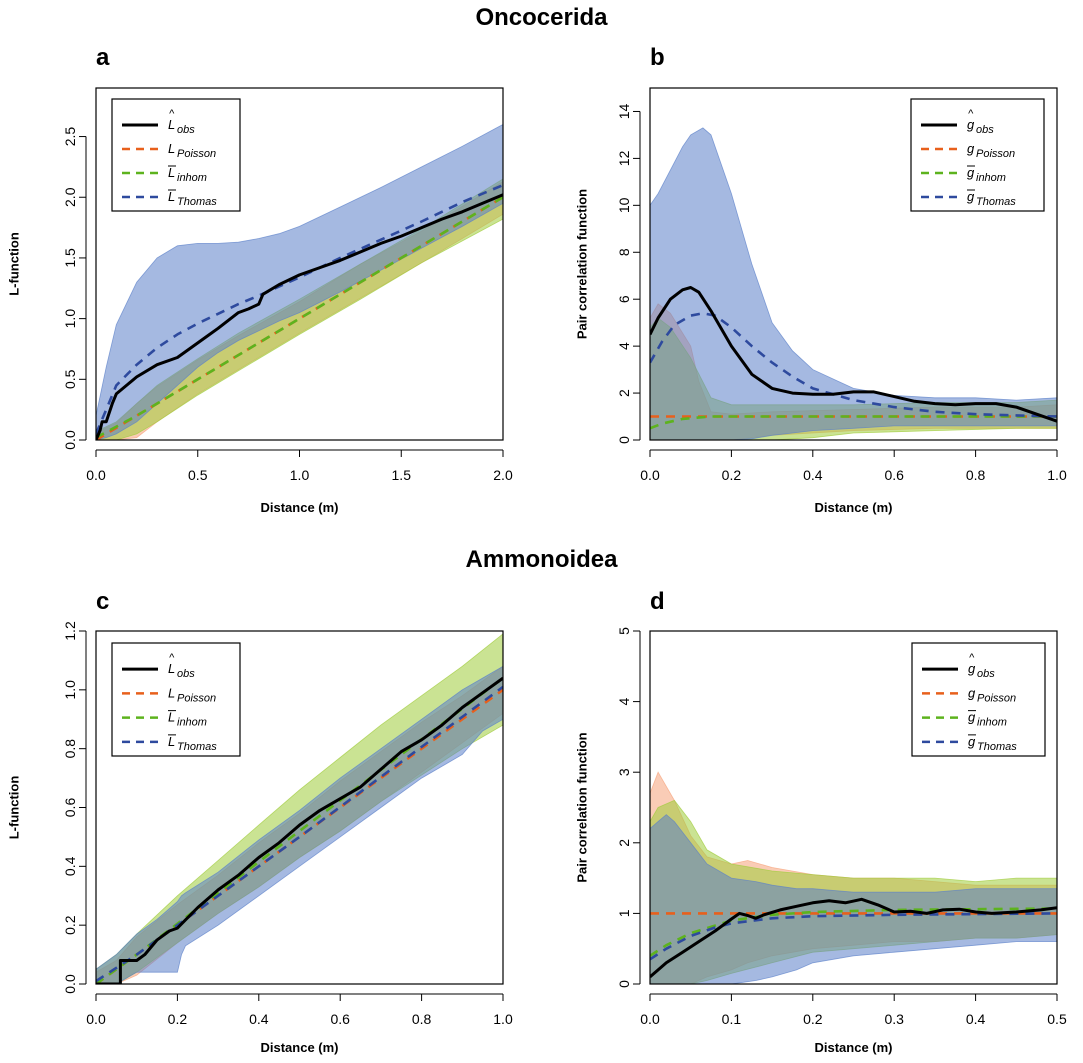 The height and width of the screenshot is (1063, 1083). What do you see at coordinates (171, 717) in the screenshot?
I see `legend-symbol-inhom: L` at bounding box center [171, 717].